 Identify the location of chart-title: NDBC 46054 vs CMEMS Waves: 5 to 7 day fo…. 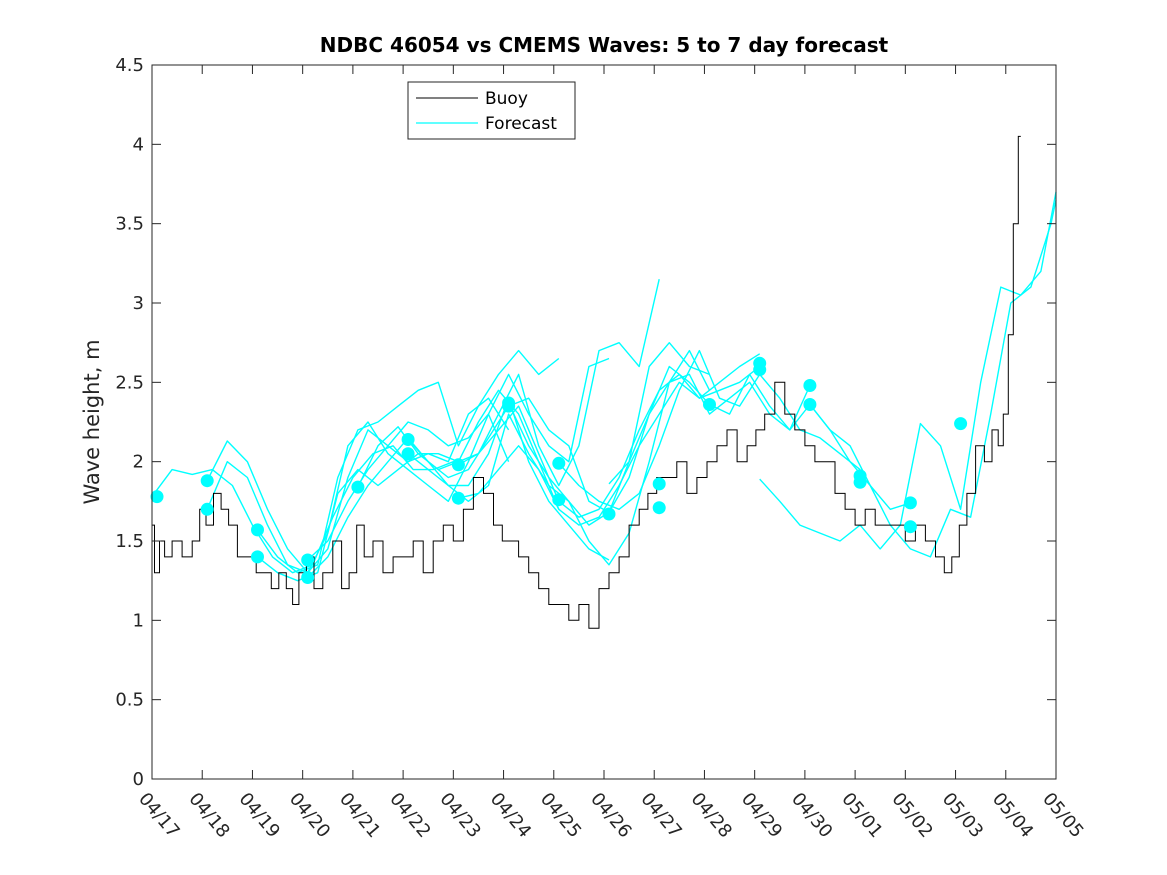
(604, 45).